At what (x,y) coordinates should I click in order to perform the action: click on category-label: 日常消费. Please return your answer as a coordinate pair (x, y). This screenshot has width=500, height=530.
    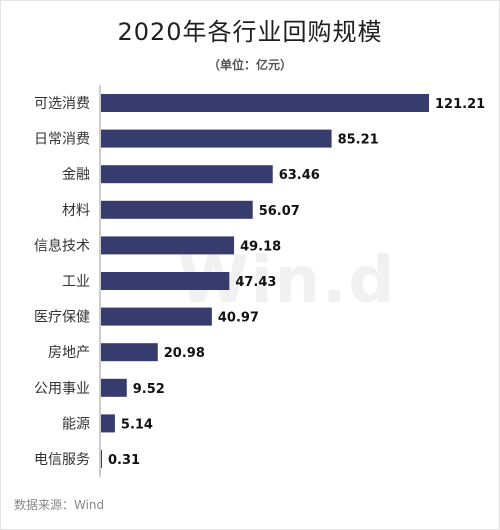
    Looking at the image, I should click on (62, 140).